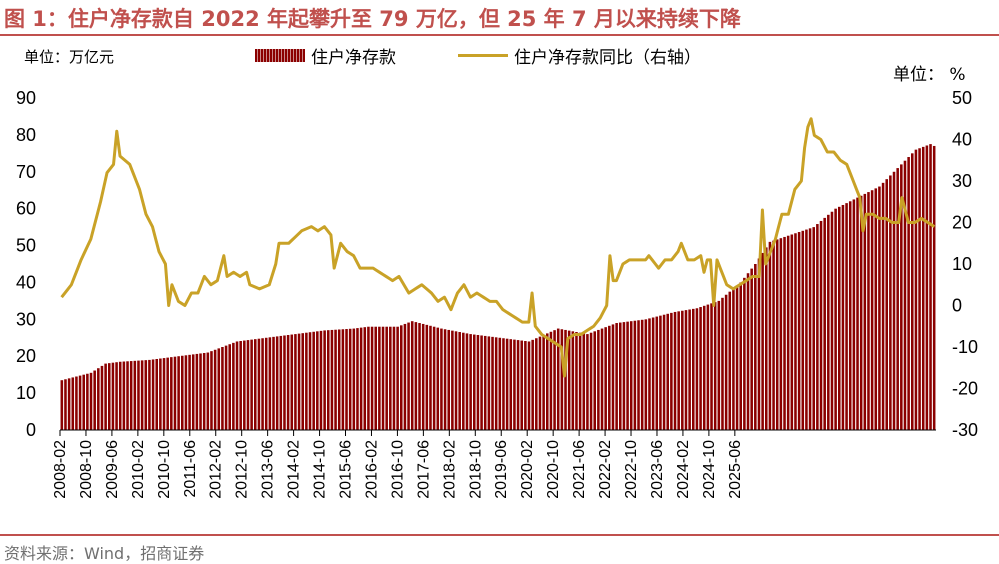 This screenshot has width=999, height=564. I want to click on y-right-tick-label: 30, so click(962, 181).